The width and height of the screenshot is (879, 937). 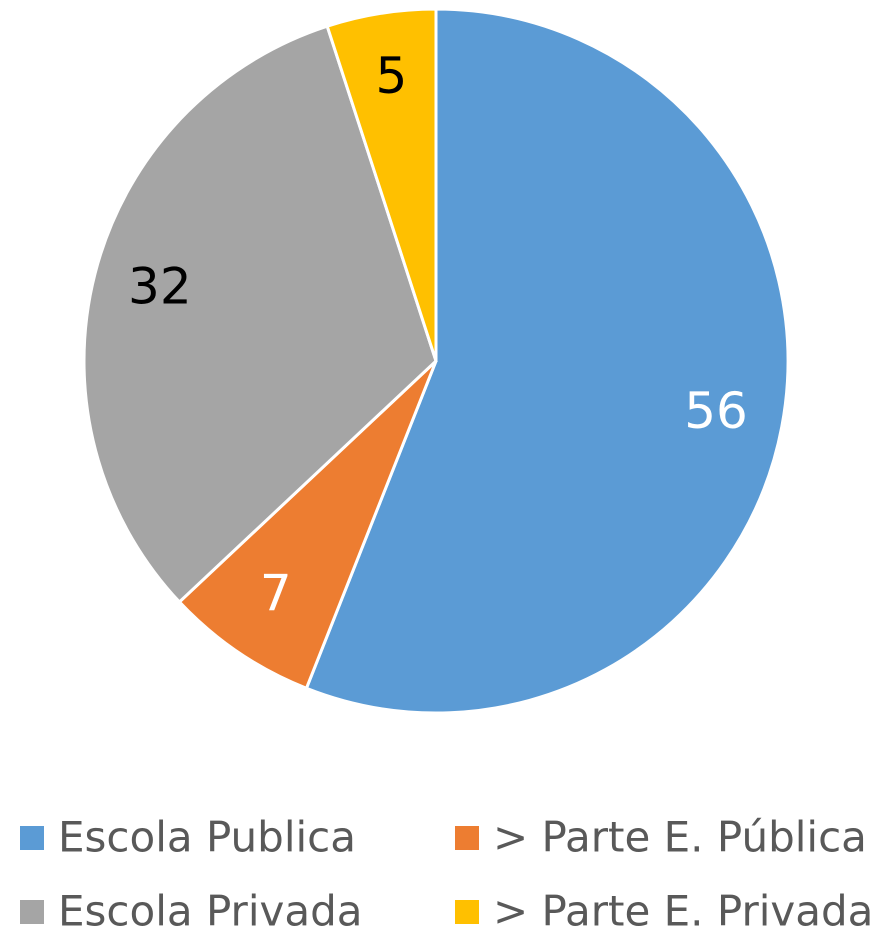 What do you see at coordinates (210, 911) in the screenshot?
I see `legend-label: Escola Privada` at bounding box center [210, 911].